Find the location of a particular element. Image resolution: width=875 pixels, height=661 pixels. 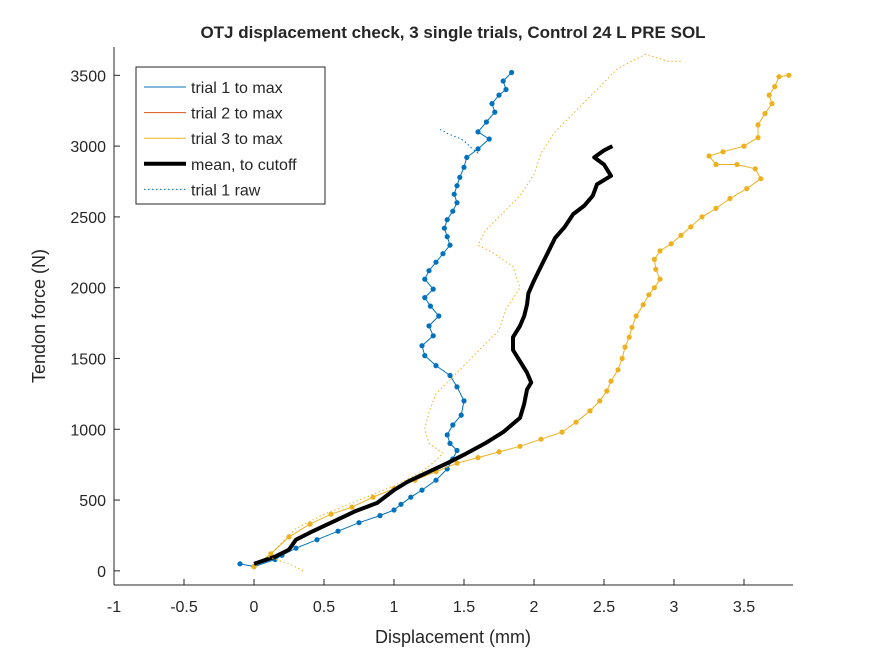

y-tick-label-5: 2500 is located at coordinates (88, 218).